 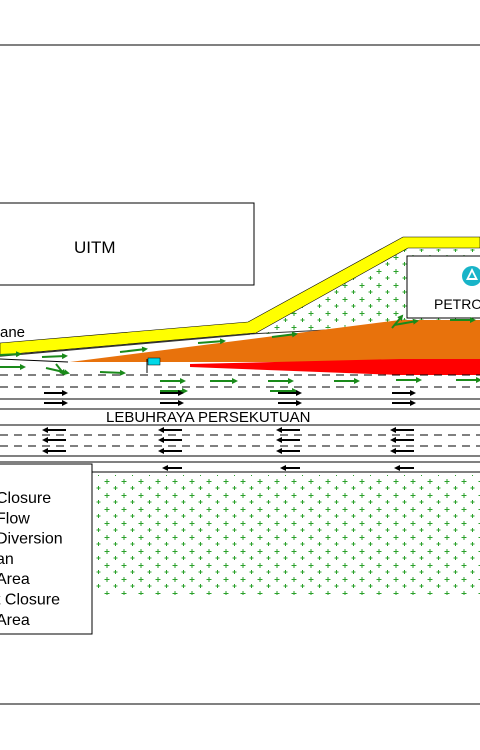 What do you see at coordinates (125, 345) in the screenshot?
I see `lane-edge-line` at bounding box center [125, 345].